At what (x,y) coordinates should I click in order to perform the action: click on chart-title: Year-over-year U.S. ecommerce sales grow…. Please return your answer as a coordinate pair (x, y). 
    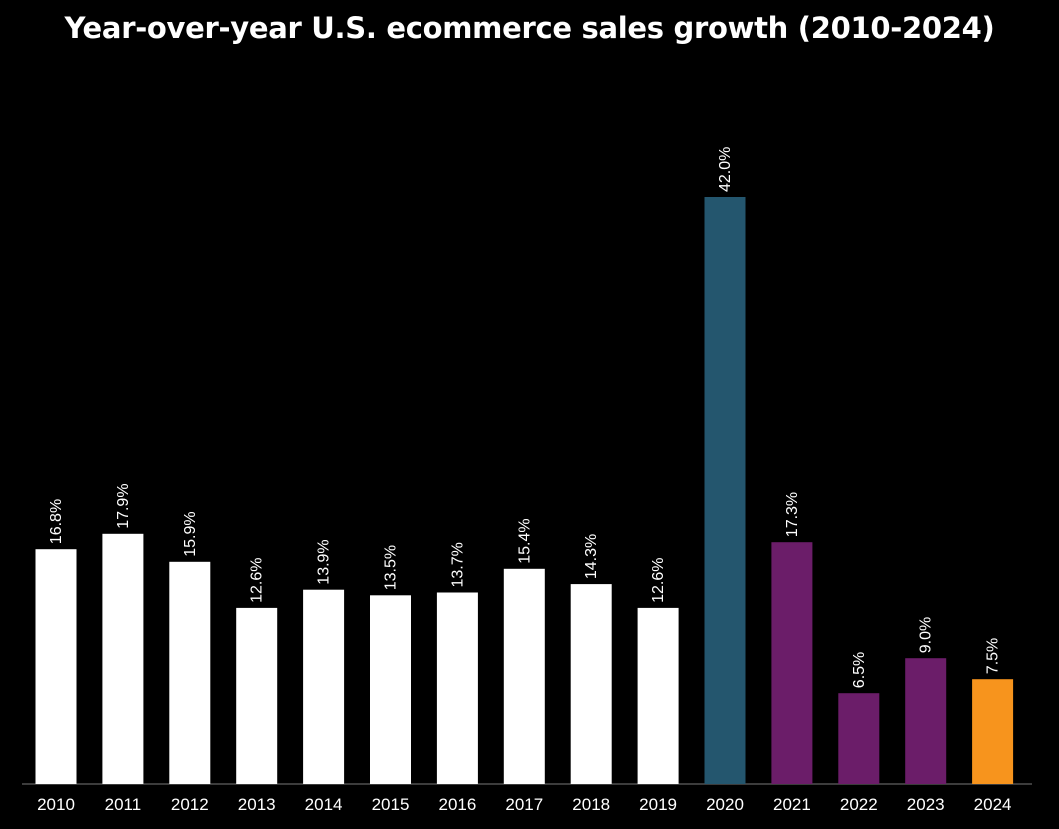
    Looking at the image, I should click on (529, 28).